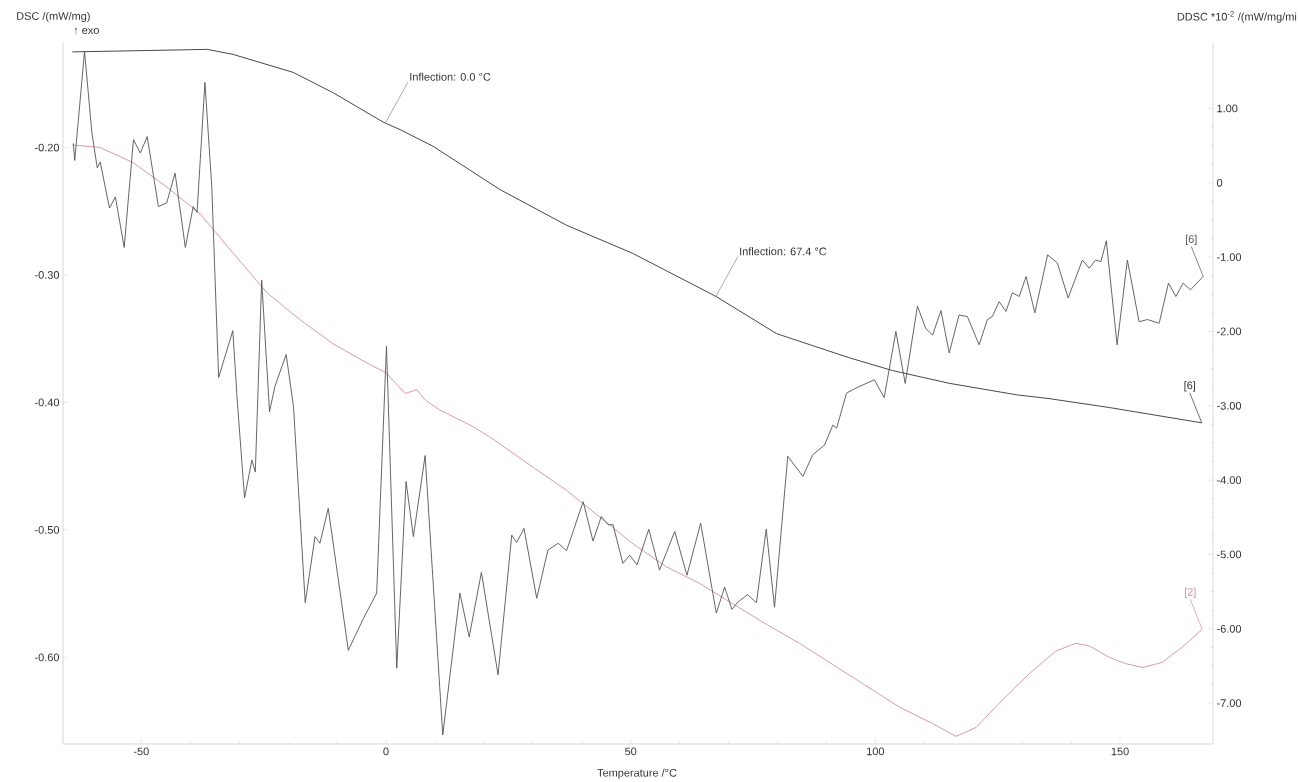  What do you see at coordinates (47, 275) in the screenshot?
I see `y-tick-label: -0.30` at bounding box center [47, 275].